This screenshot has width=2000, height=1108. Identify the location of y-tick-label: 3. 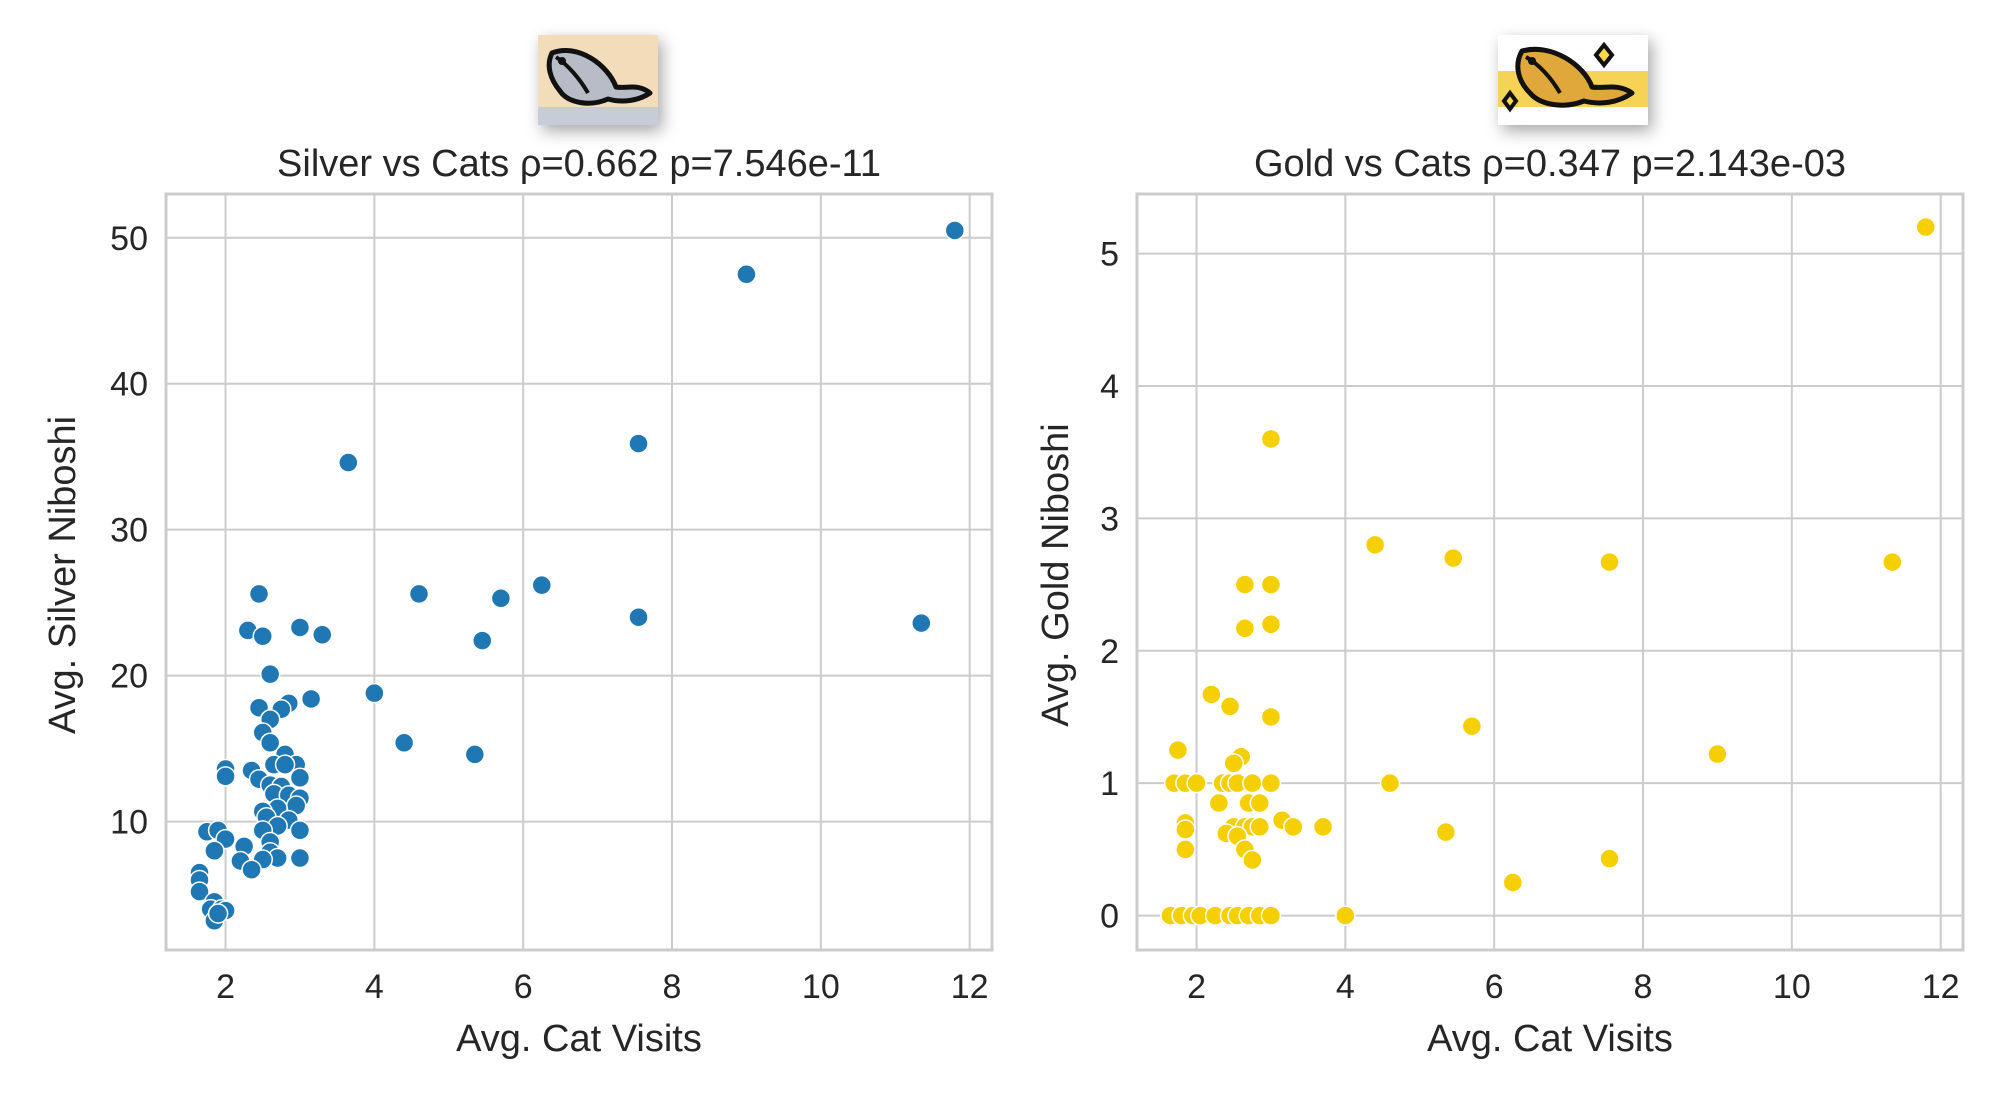
(1109, 519).